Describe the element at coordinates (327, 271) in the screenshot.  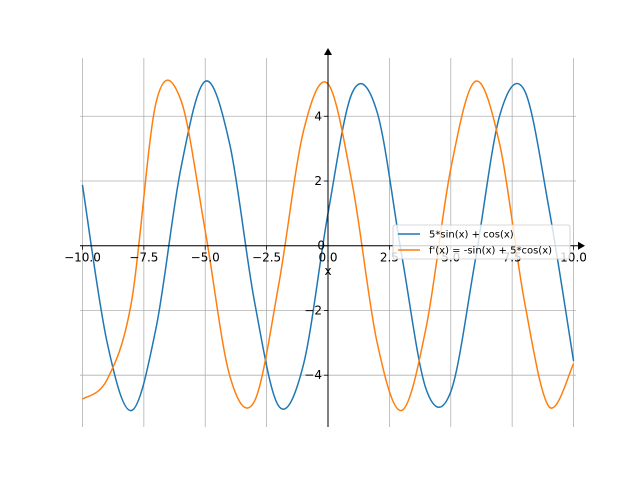
I see `x-axis-label: x` at that location.